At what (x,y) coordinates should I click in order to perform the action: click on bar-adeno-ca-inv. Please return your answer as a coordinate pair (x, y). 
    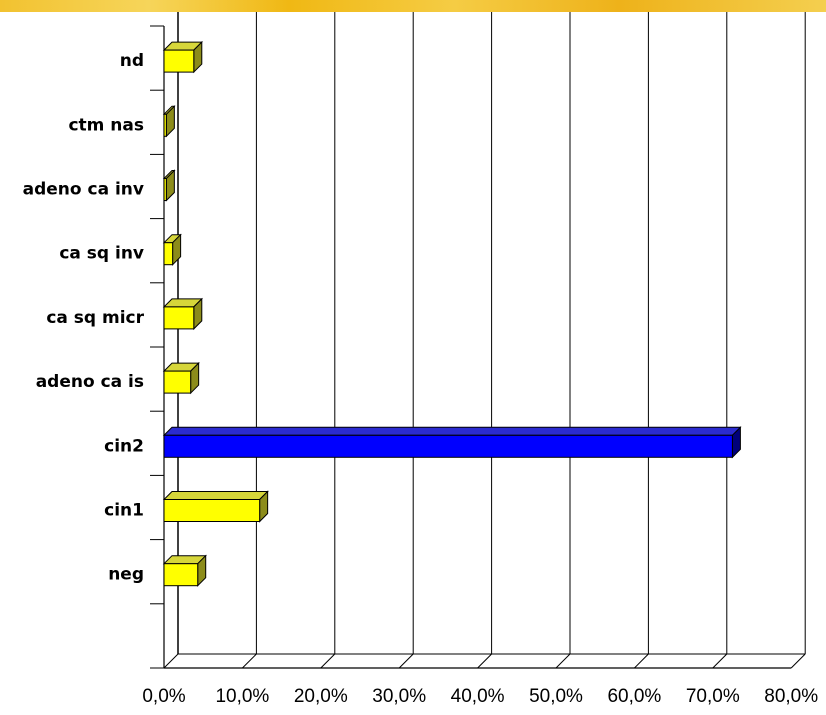
    Looking at the image, I should click on (165, 189).